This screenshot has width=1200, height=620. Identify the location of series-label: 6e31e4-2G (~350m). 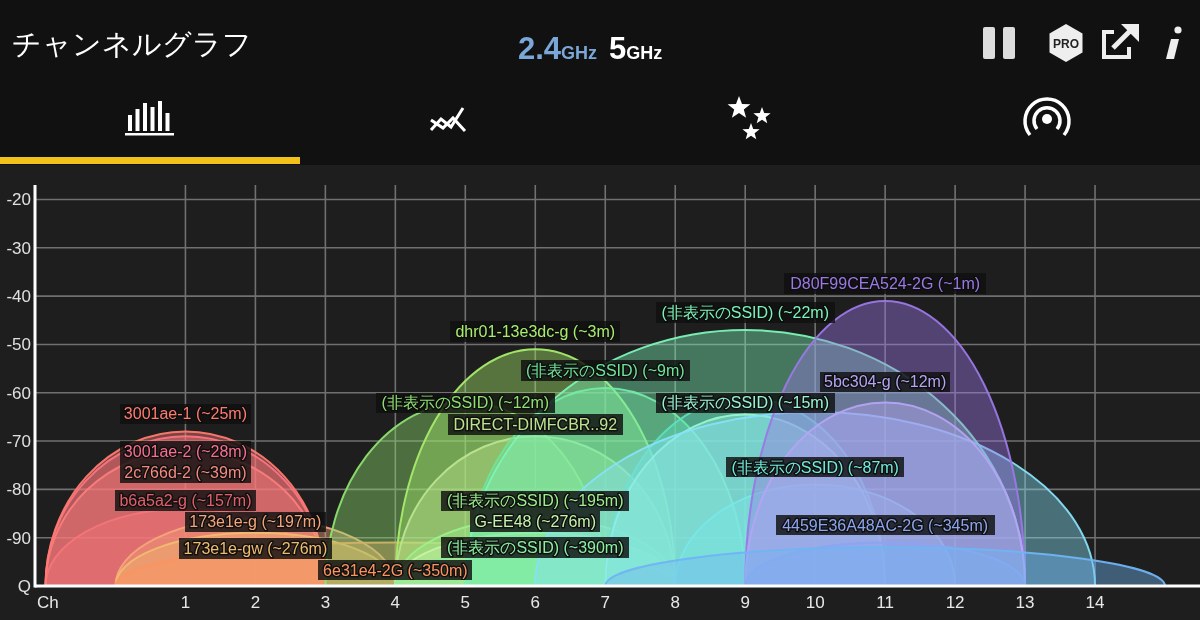
(395, 570).